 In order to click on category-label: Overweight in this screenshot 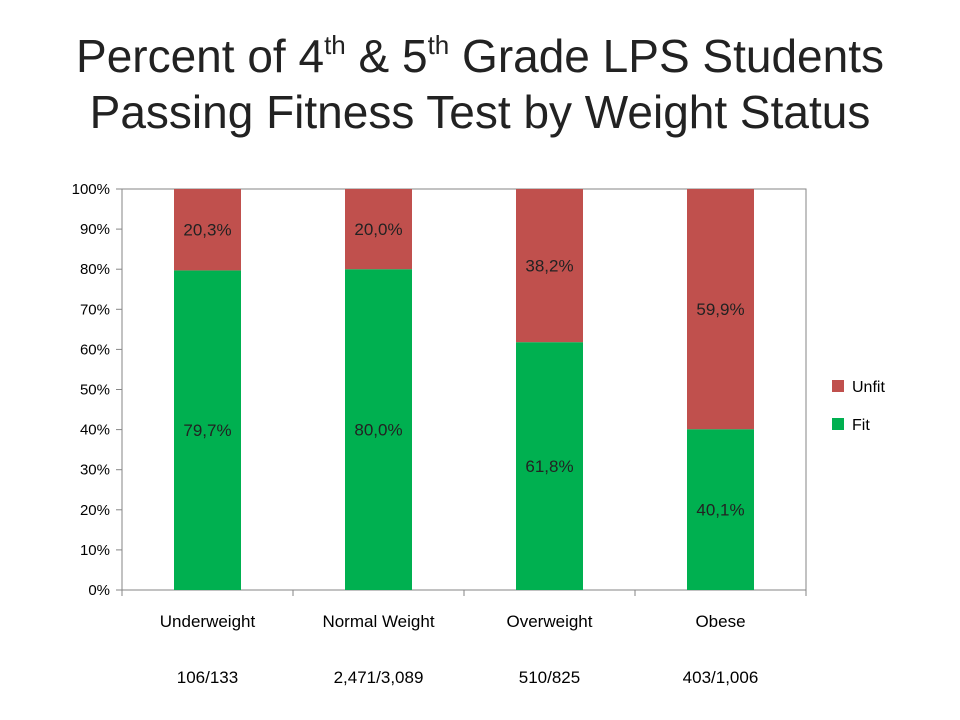, I will do `click(550, 621)`.